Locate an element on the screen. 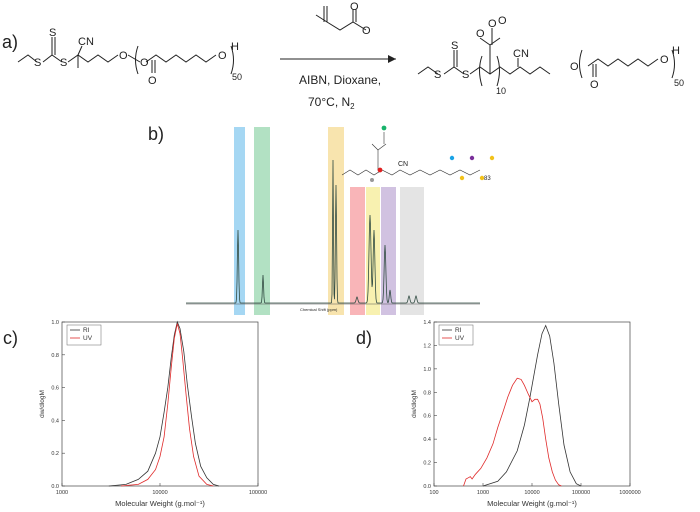 Image resolution: width=700 pixels, height=512 pixels. reagent-subscript: 2 is located at coordinates (352, 106).